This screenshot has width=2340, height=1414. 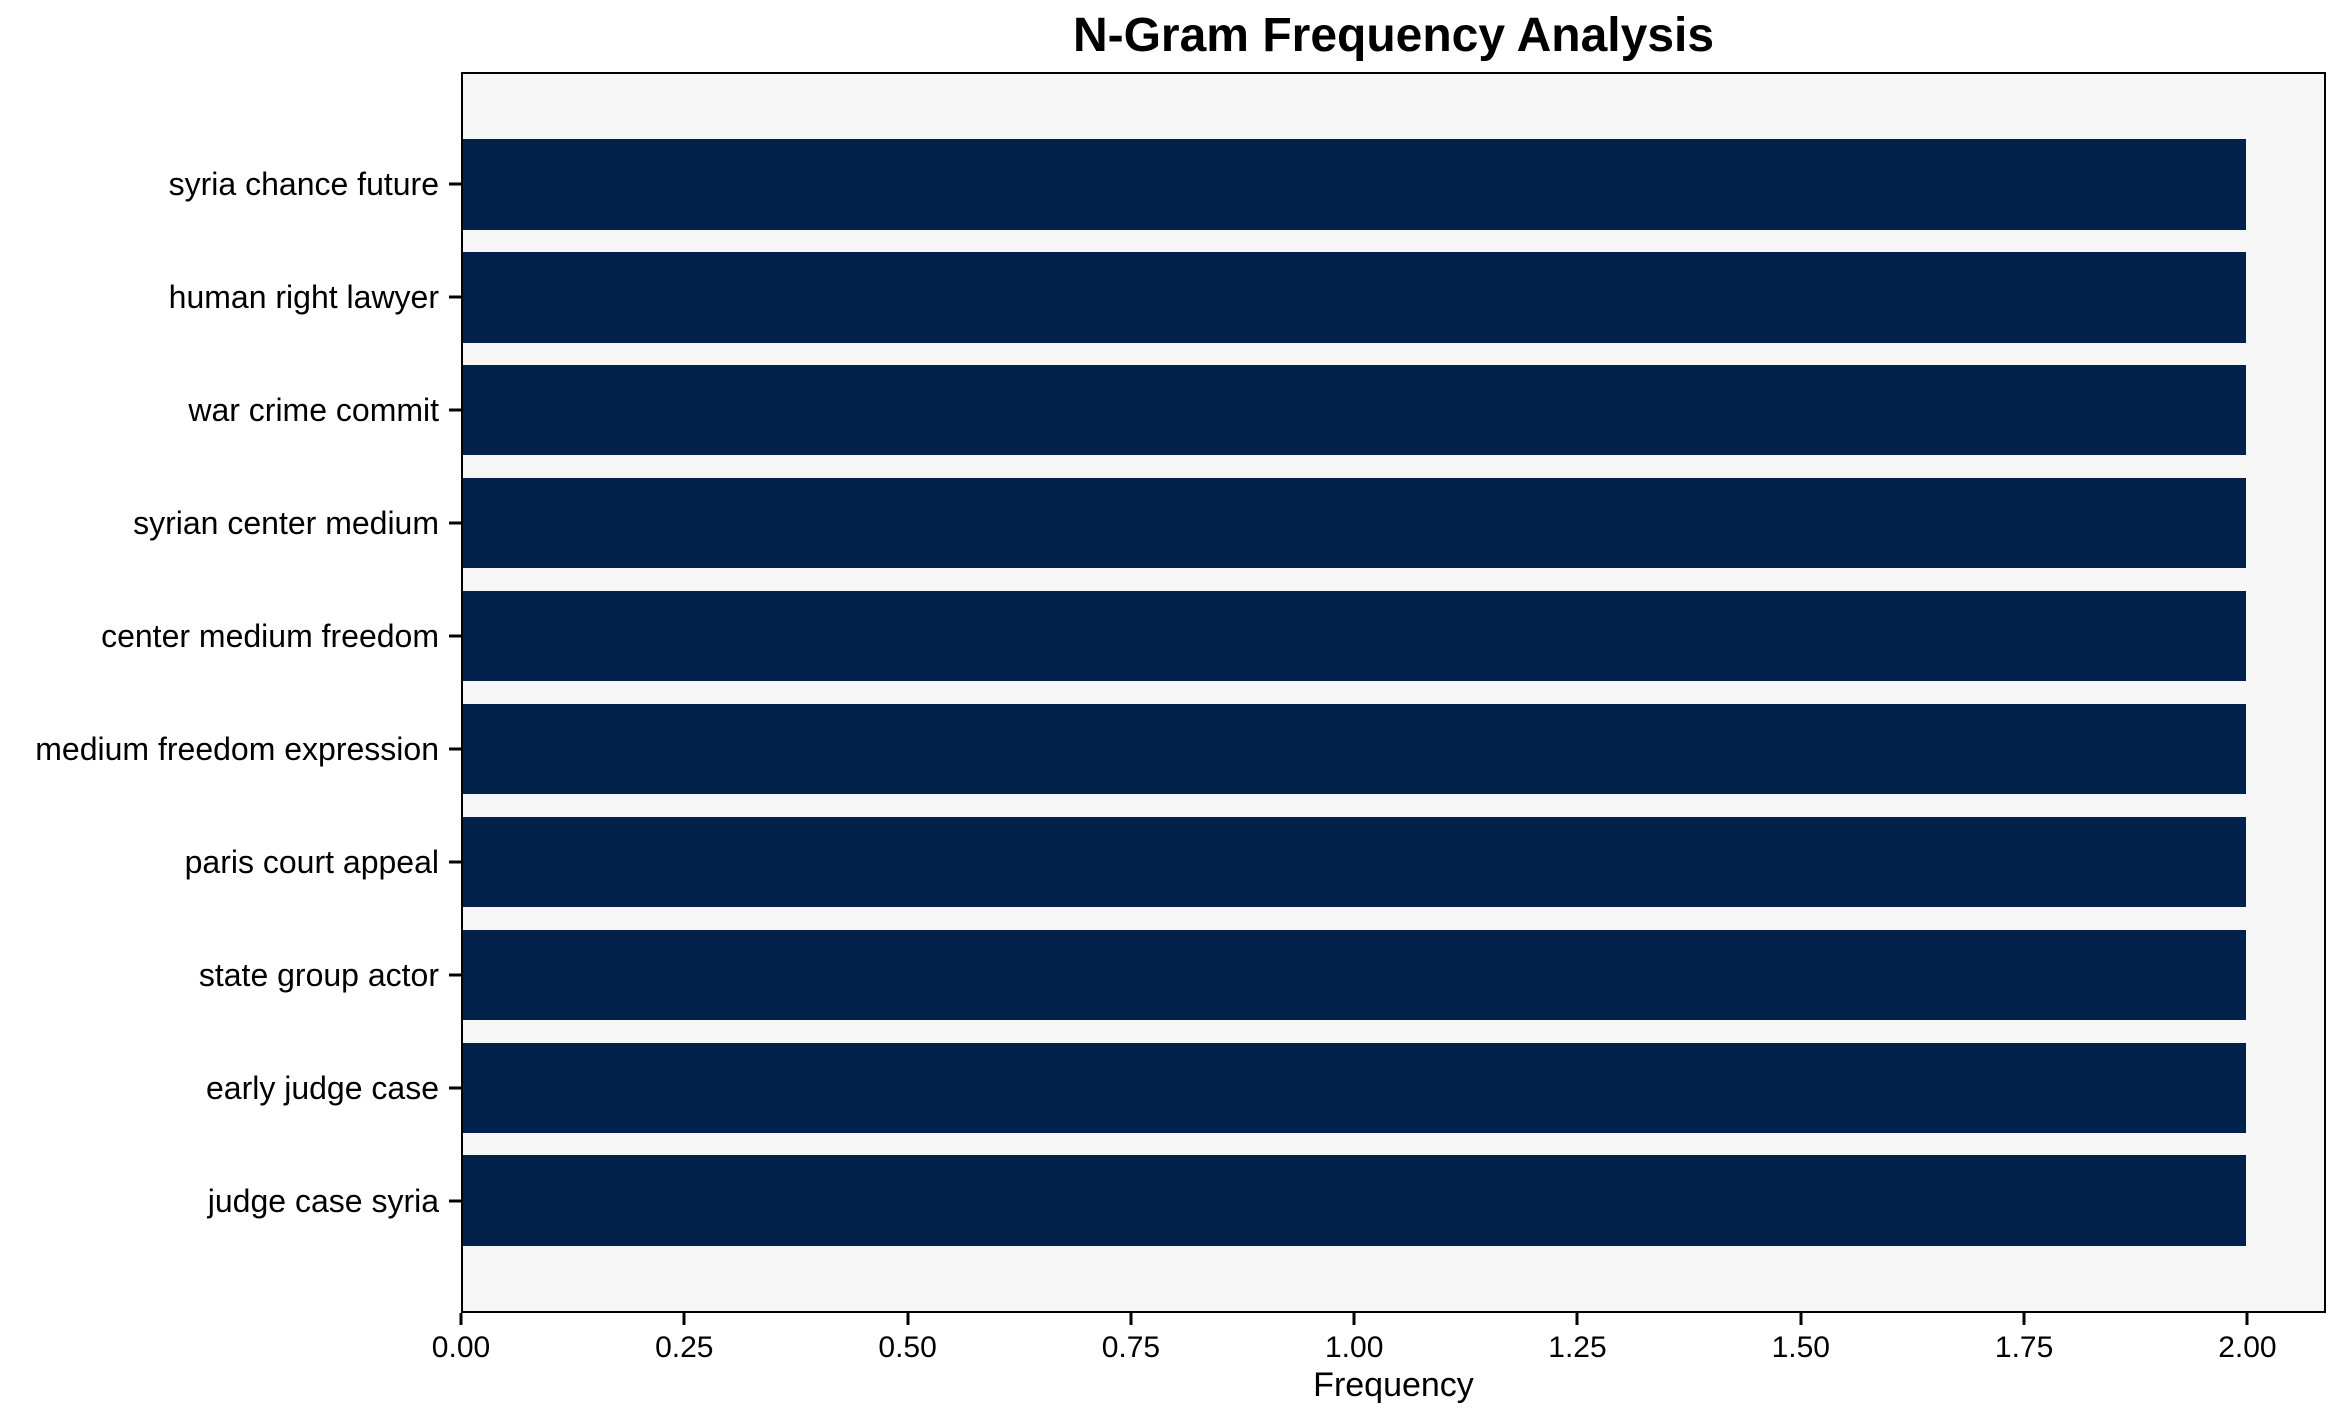 What do you see at coordinates (907, 1347) in the screenshot?
I see `x-tick-label: 0.50` at bounding box center [907, 1347].